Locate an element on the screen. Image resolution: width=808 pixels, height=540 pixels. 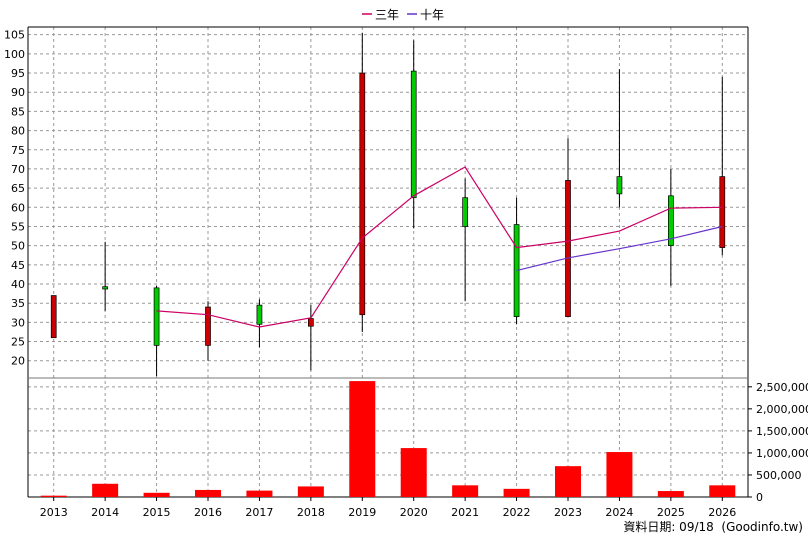
x-tick-label: 2019 is located at coordinates (362, 512).